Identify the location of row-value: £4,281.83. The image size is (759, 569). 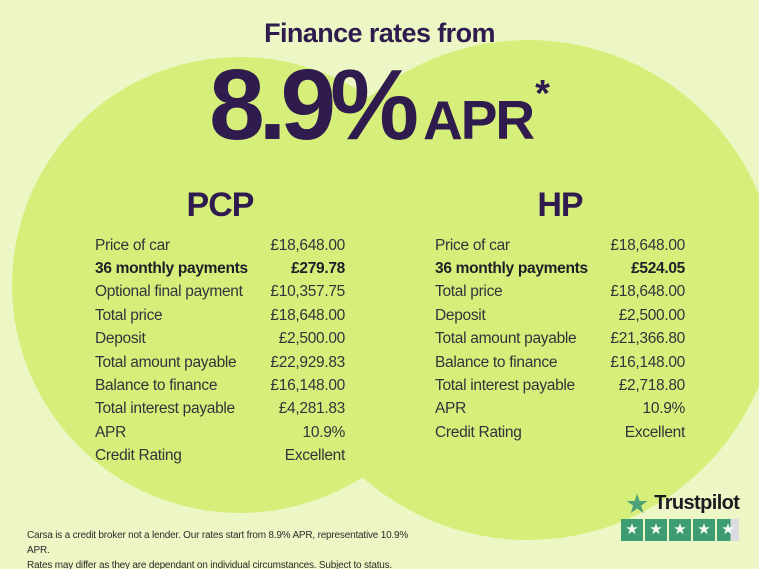
(312, 409).